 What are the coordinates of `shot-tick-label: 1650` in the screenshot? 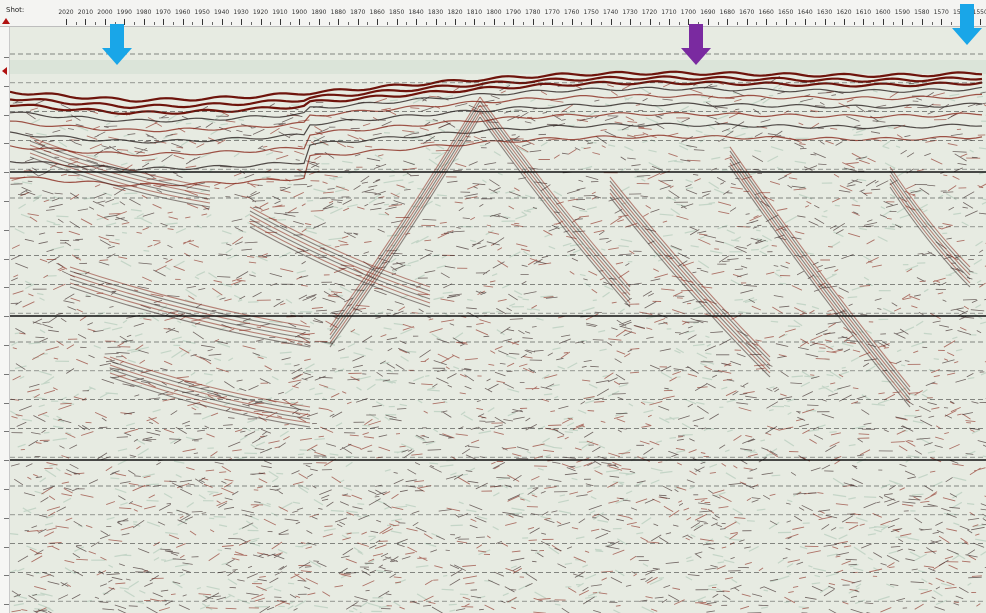 It's located at (786, 12).